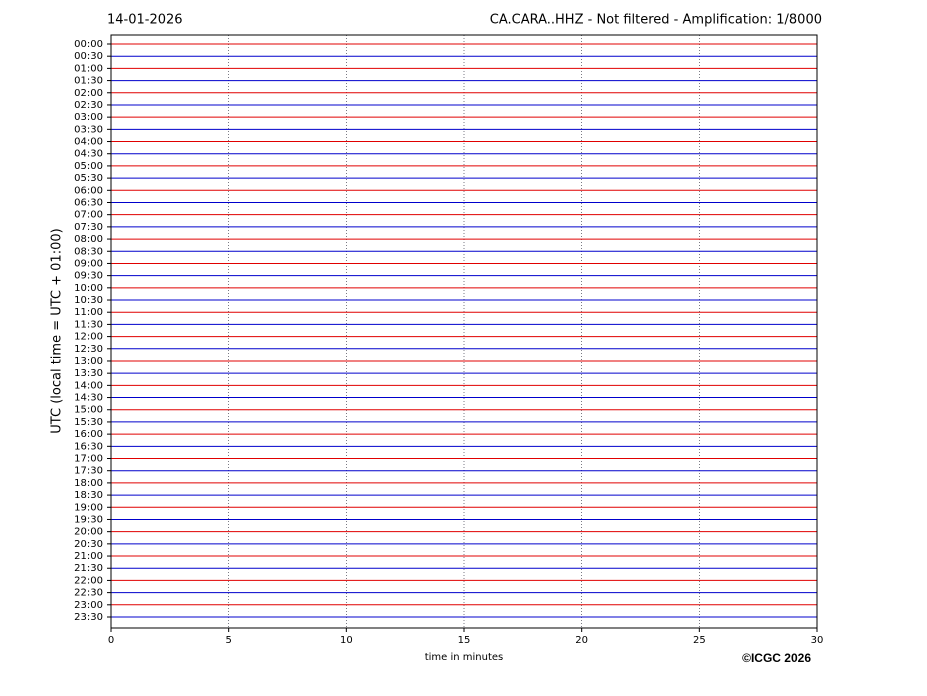 The width and height of the screenshot is (927, 696). Describe the element at coordinates (581, 640) in the screenshot. I see `x-tick-label: 20` at that location.